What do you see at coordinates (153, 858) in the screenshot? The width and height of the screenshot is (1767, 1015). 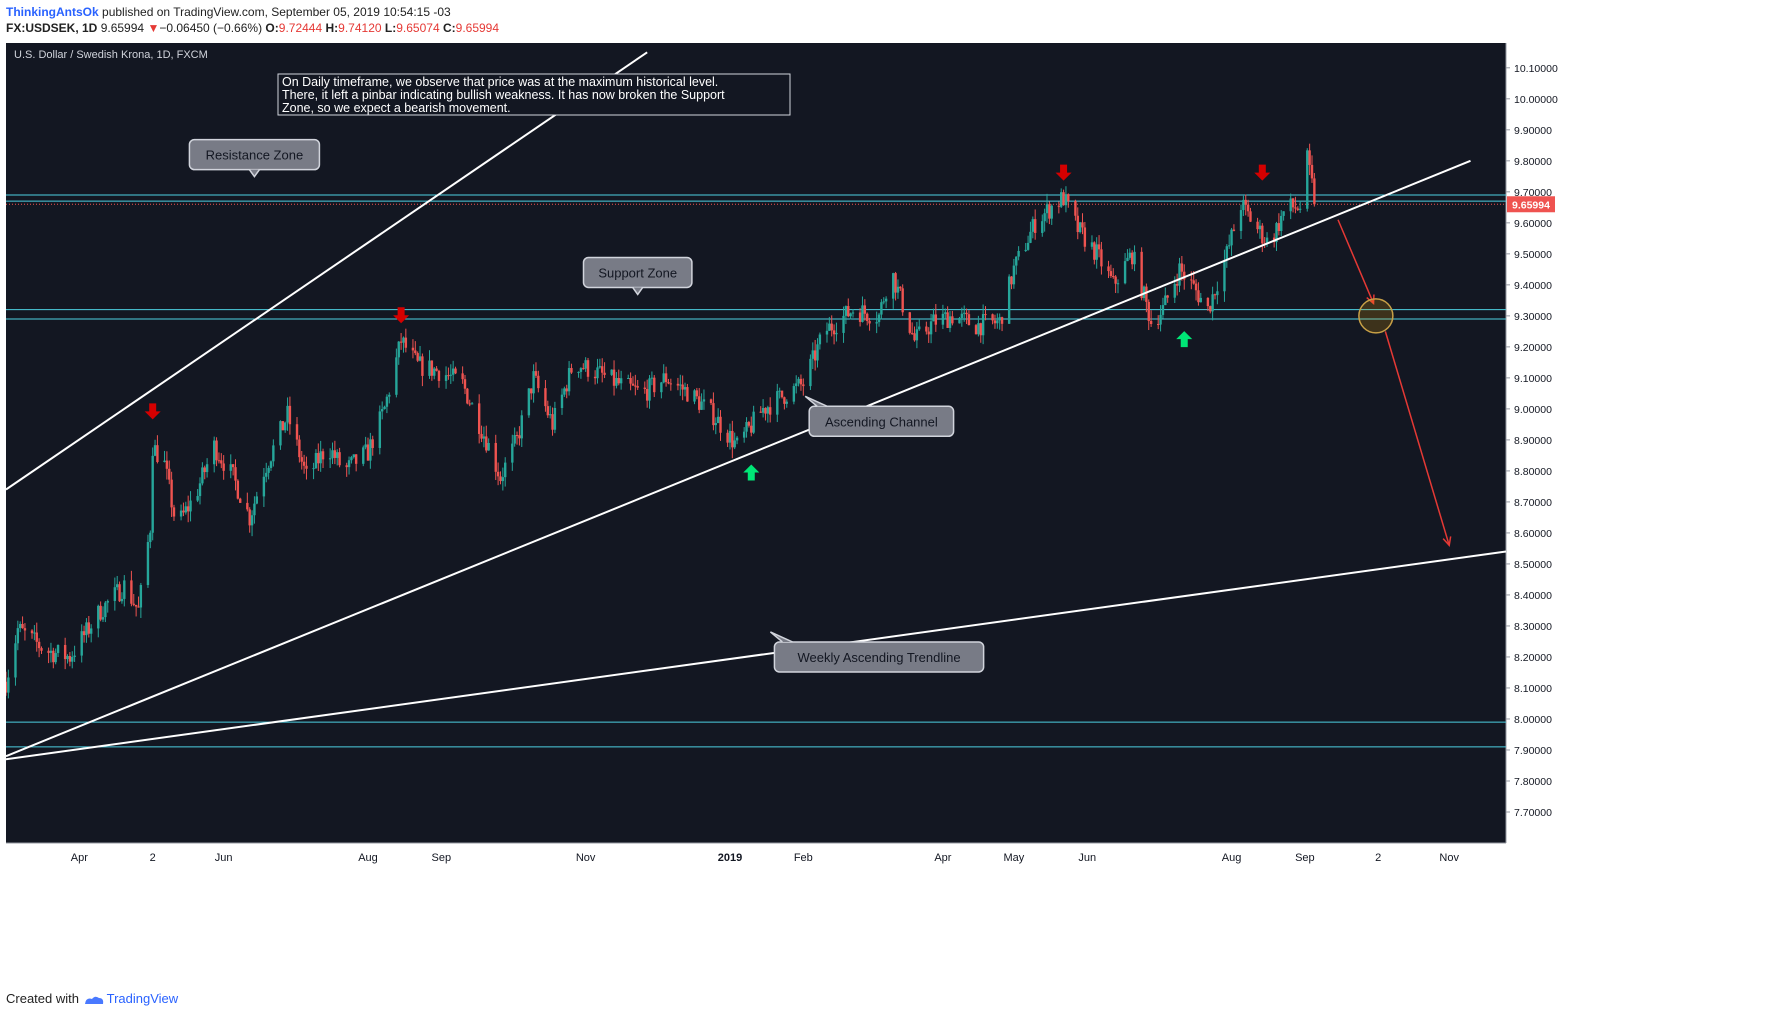 I see `x-tick-label: 2` at bounding box center [153, 858].